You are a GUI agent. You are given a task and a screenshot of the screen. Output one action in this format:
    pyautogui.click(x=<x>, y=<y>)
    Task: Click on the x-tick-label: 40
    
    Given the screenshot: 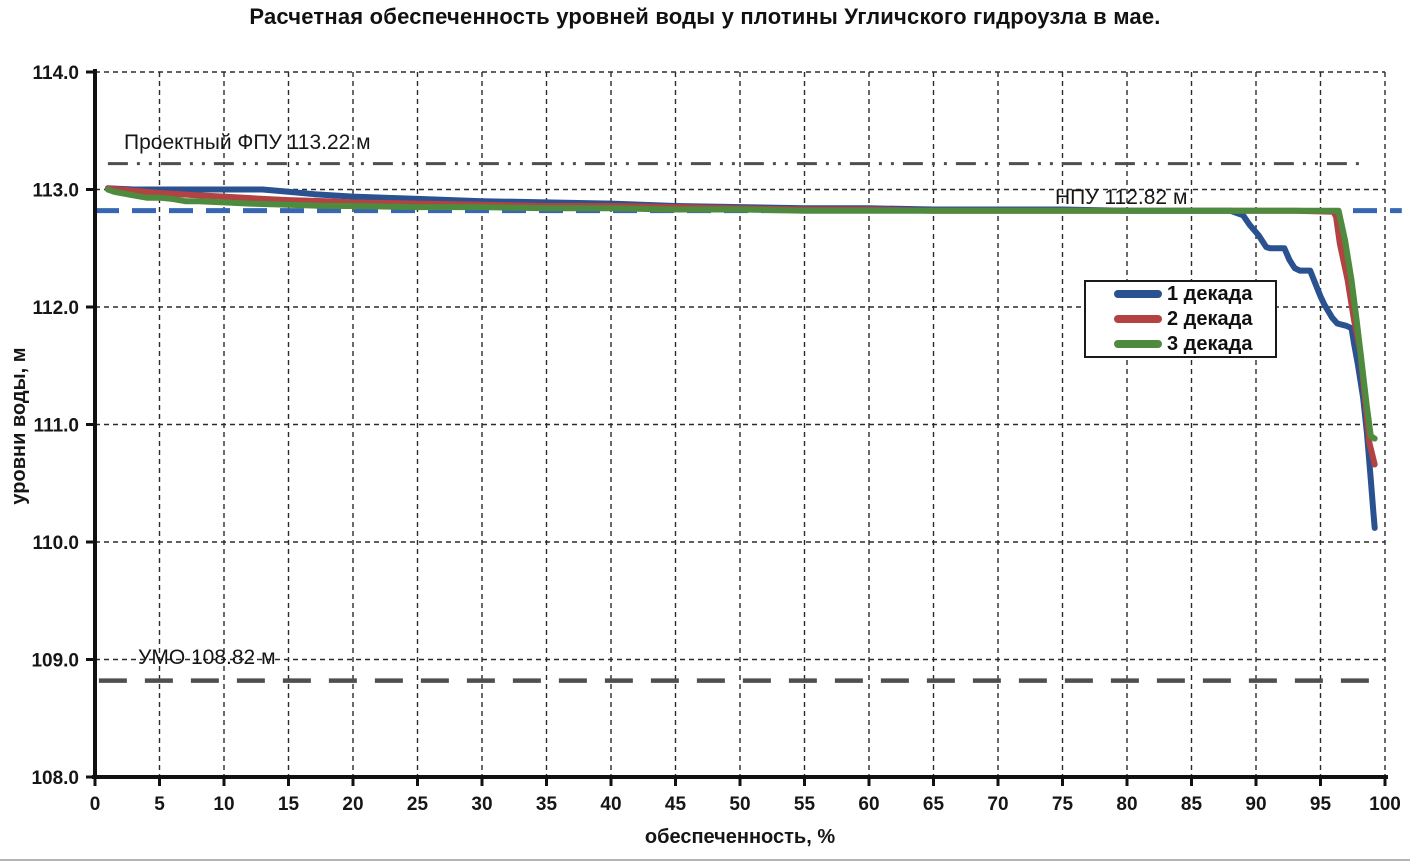 What is the action you would take?
    pyautogui.click(x=610, y=804)
    